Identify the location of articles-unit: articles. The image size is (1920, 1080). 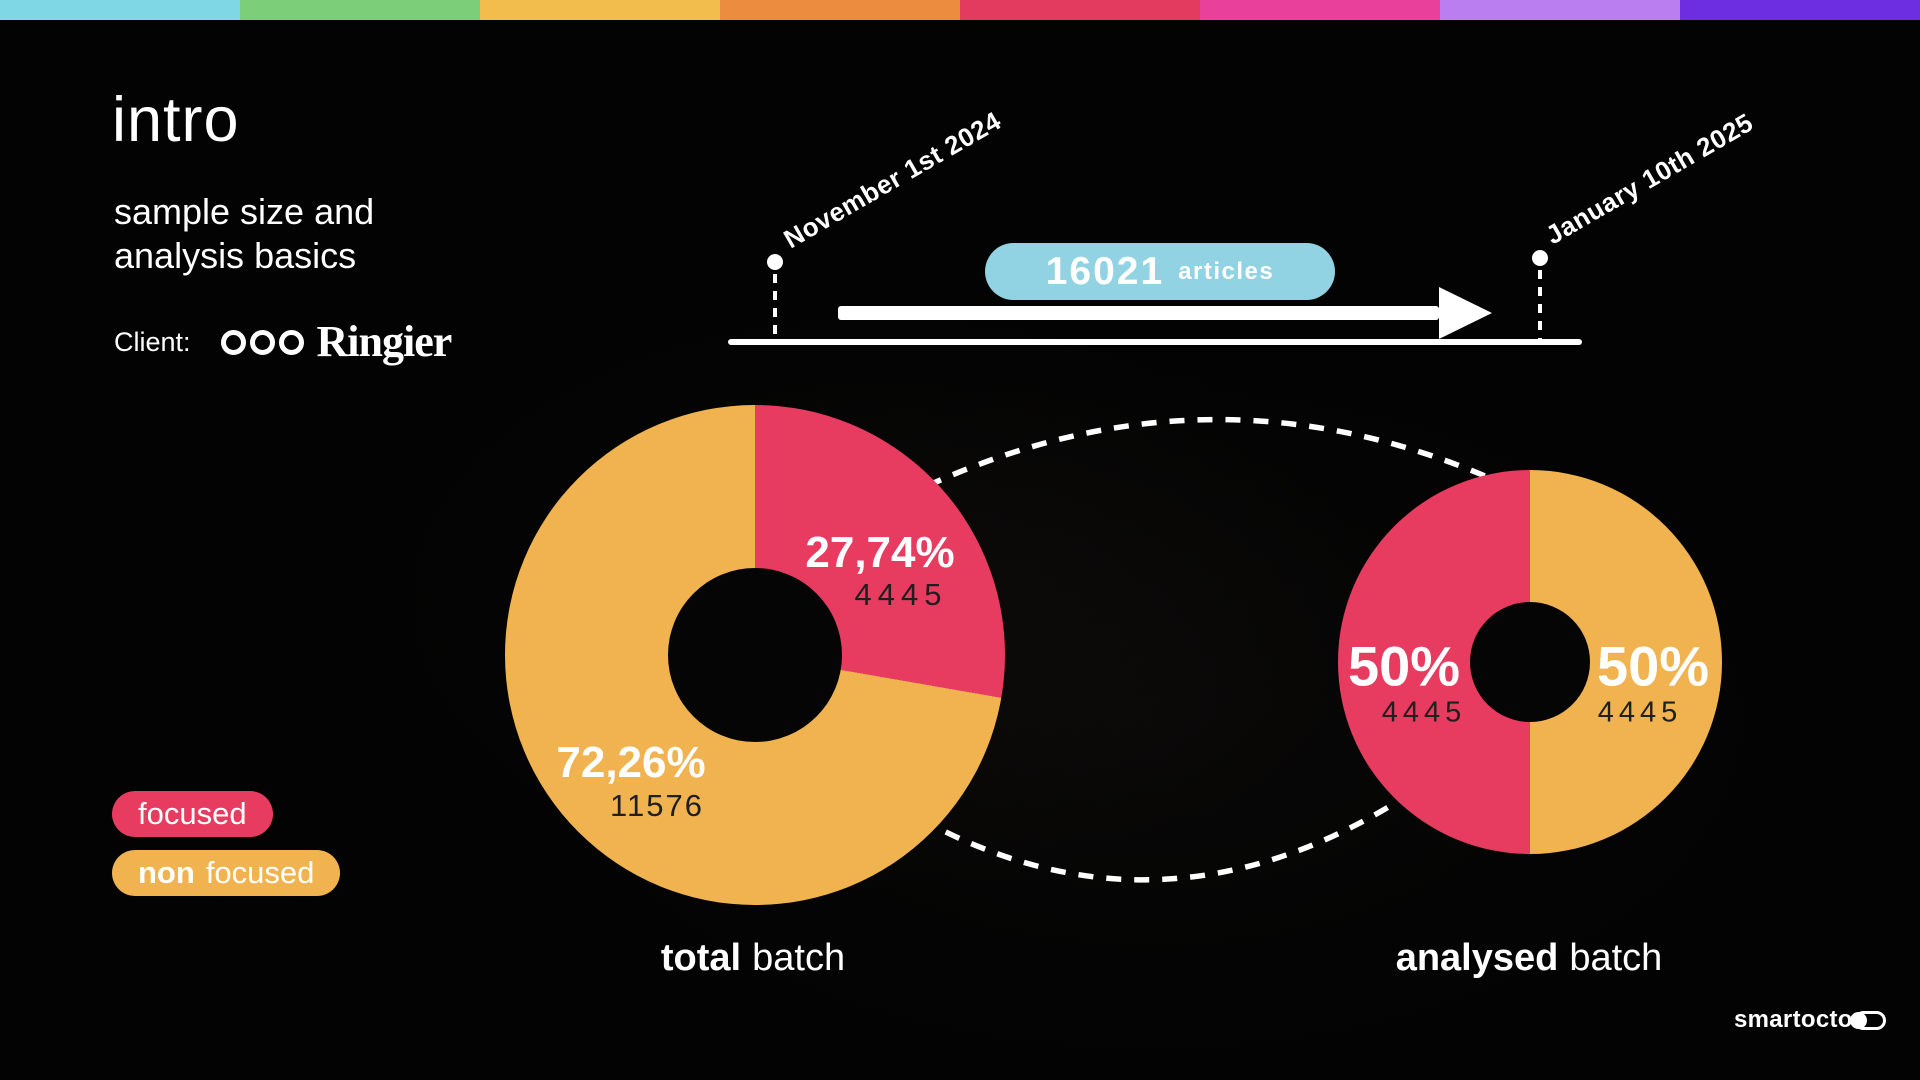
(1226, 271).